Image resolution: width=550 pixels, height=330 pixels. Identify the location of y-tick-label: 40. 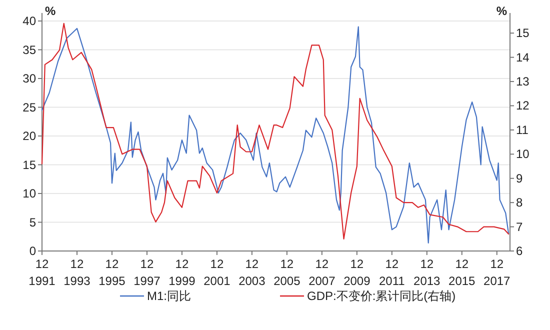
(29, 21).